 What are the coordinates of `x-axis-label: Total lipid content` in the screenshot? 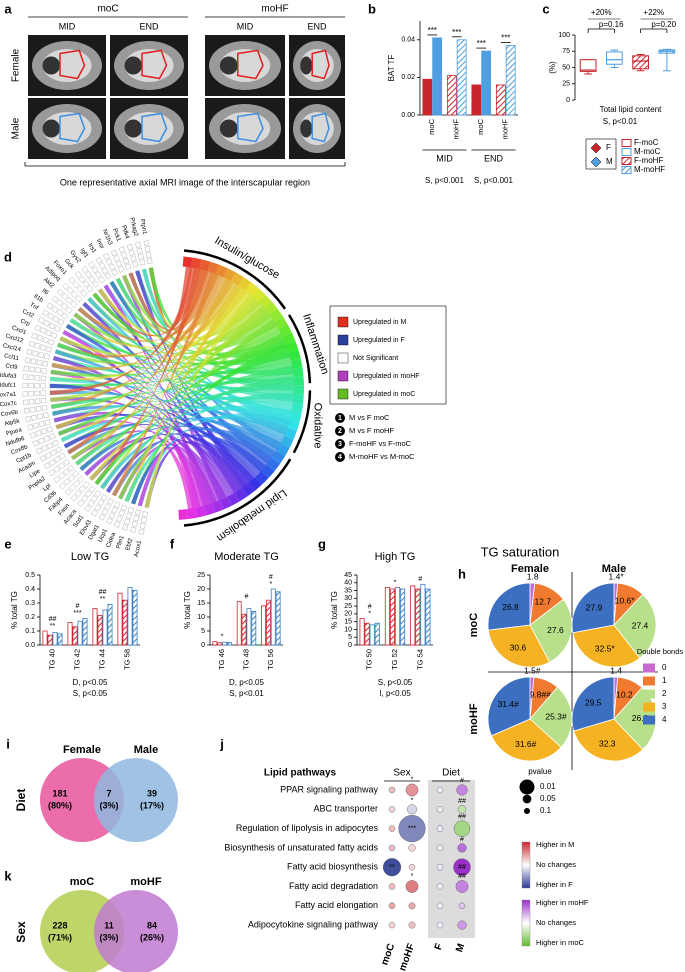 It's located at (631, 109).